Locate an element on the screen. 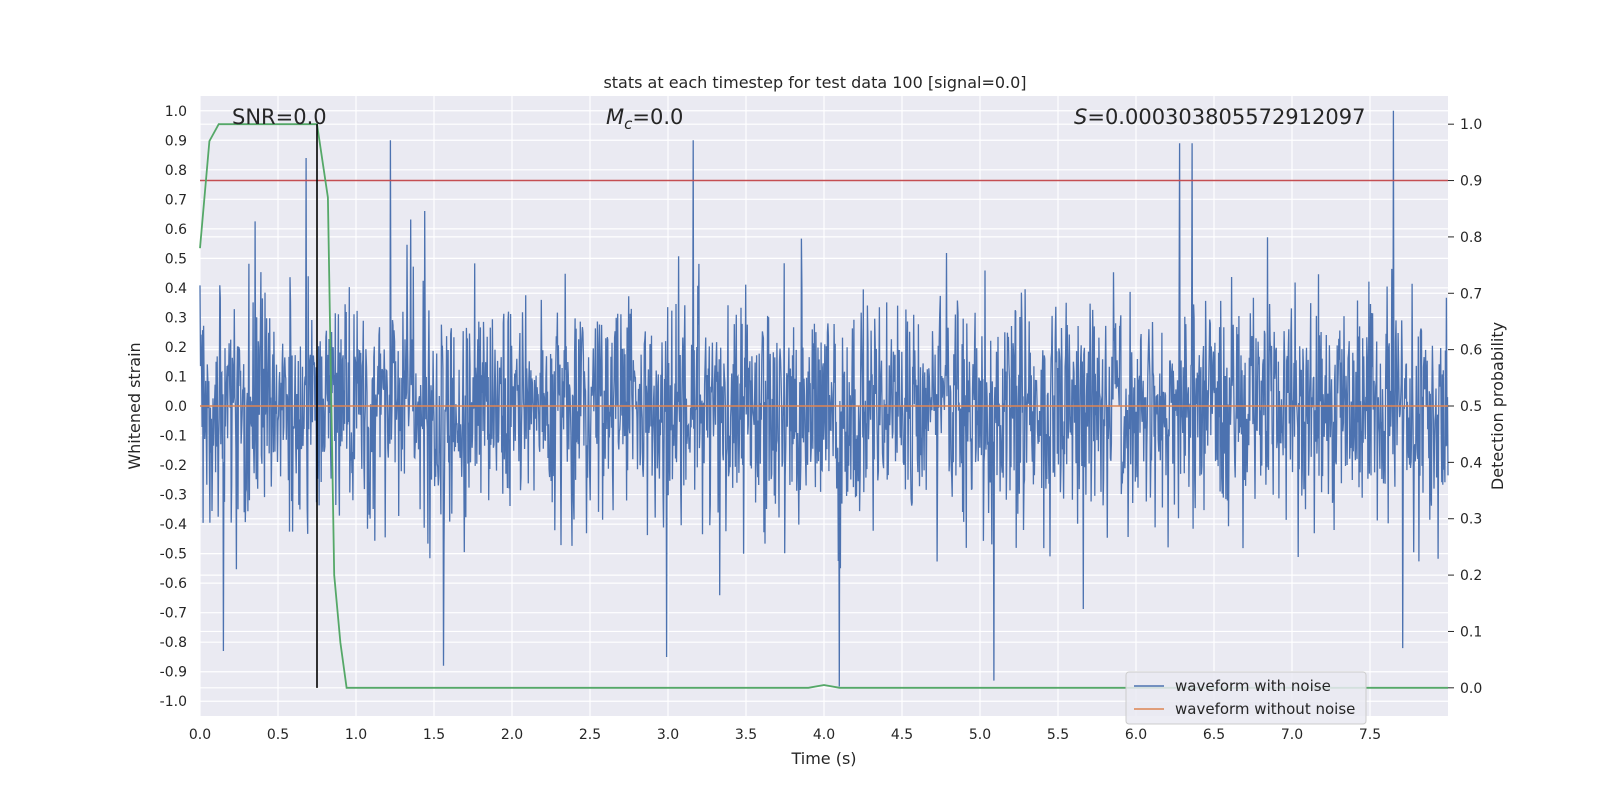 This screenshot has width=1600, height=800. x-tick-label: 5.0 is located at coordinates (980, 735).